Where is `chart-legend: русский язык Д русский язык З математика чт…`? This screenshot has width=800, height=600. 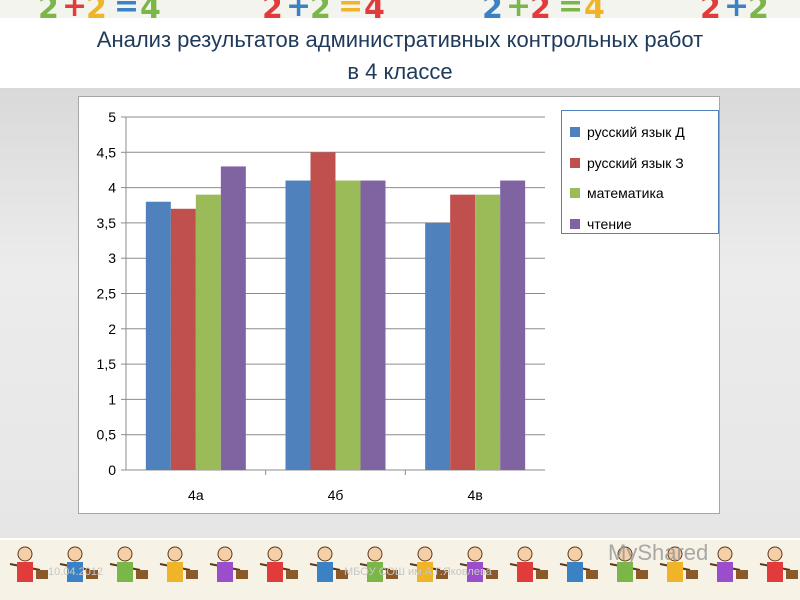
chart-legend: русский язык Д русский язык З математика чт… is located at coordinates (640, 172).